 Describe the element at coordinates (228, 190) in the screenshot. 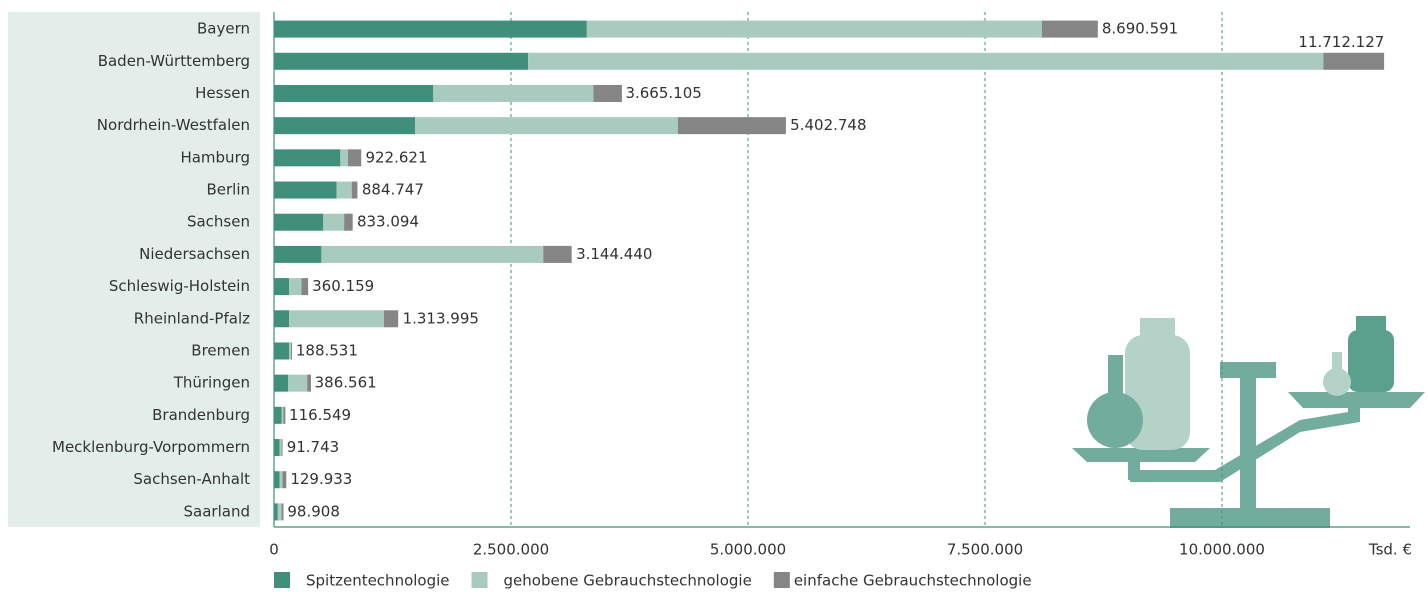

I see `y-tick-label: Berlin` at that location.